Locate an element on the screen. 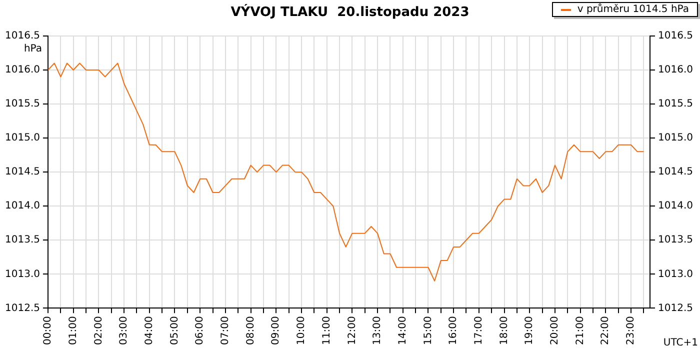 The height and width of the screenshot is (350, 700). x-tick-label: 22:00 is located at coordinates (606, 331).